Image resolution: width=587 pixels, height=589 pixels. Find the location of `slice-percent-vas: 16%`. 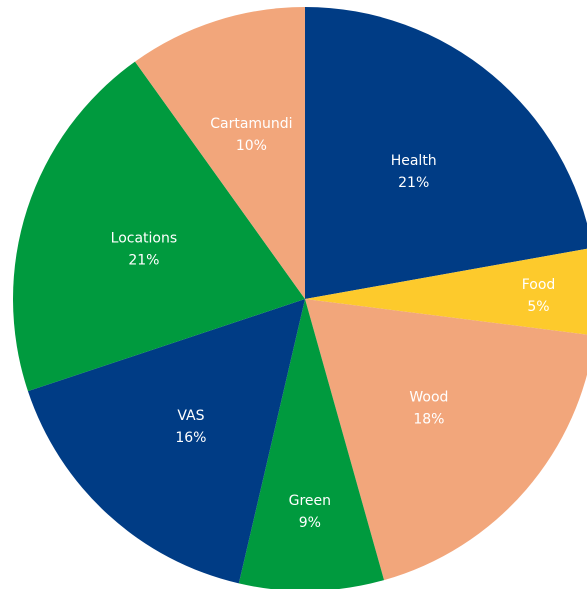

slice-percent-vas: 16% is located at coordinates (190, 438).